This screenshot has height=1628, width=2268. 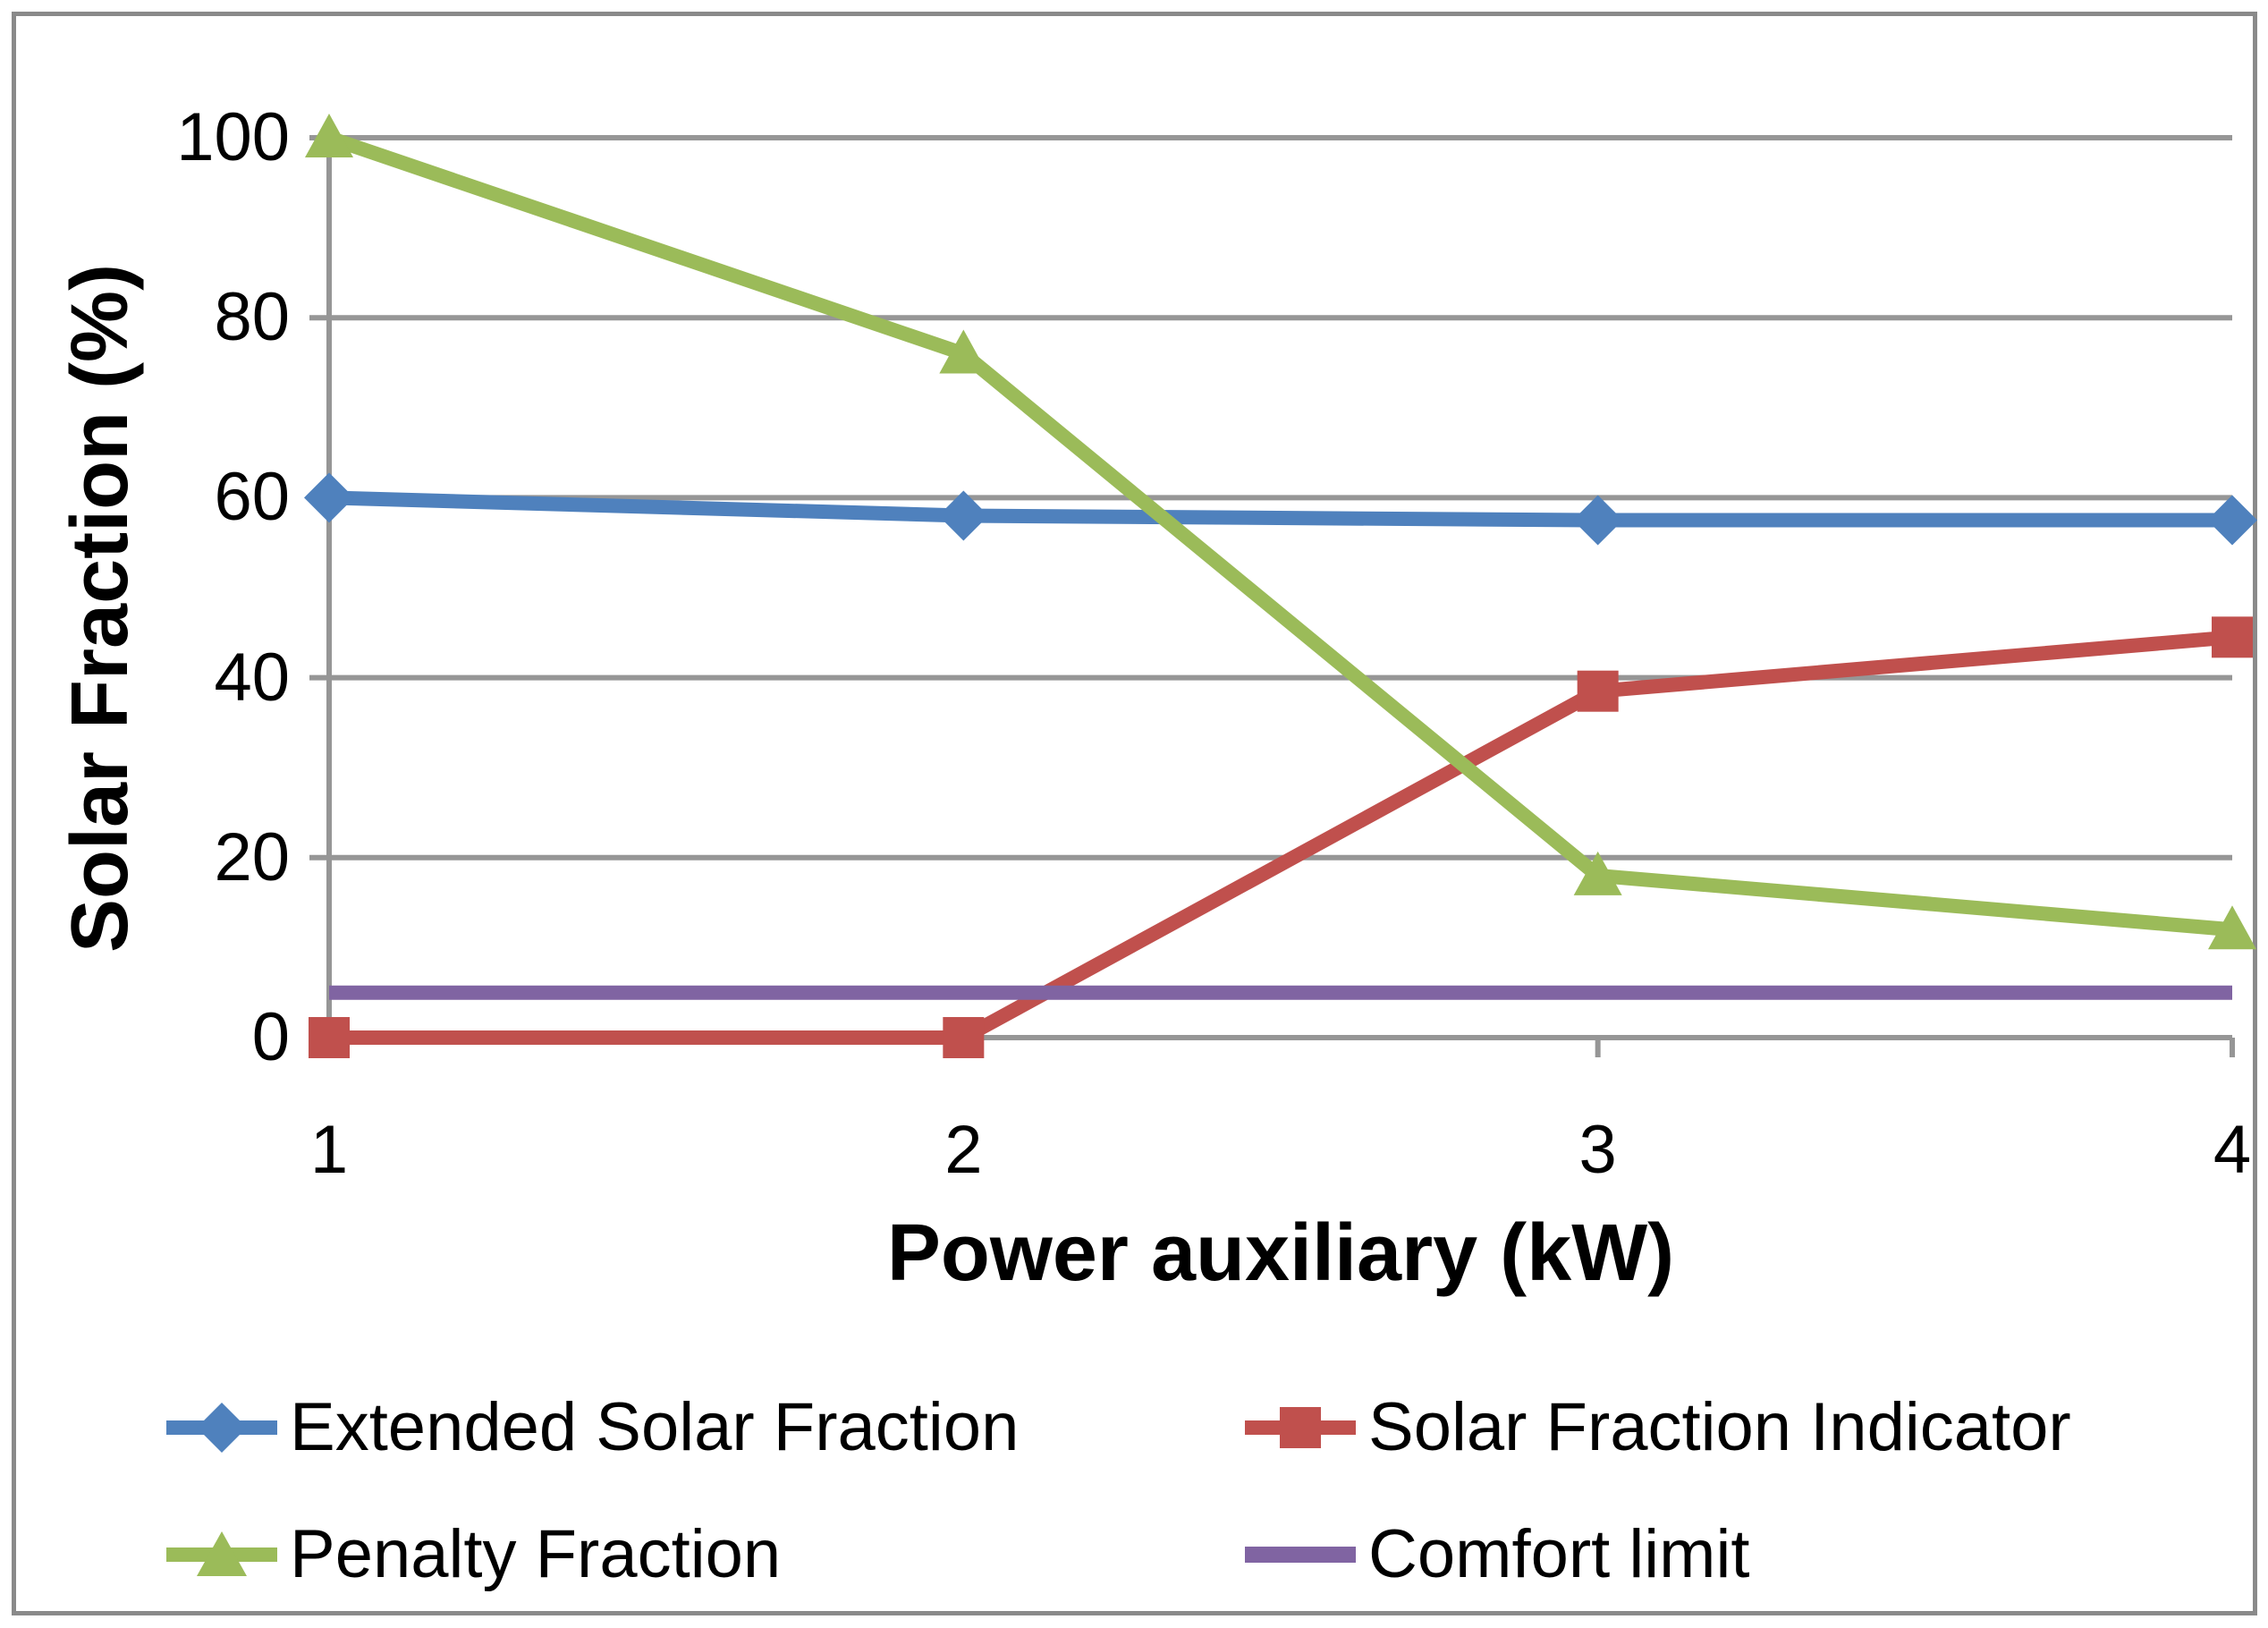 I want to click on legend-item-comfort-limit: Comfort limit, so click(x=1497, y=1555).